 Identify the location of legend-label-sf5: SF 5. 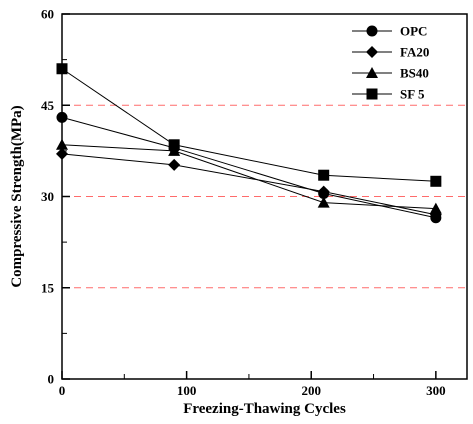
(412, 94).